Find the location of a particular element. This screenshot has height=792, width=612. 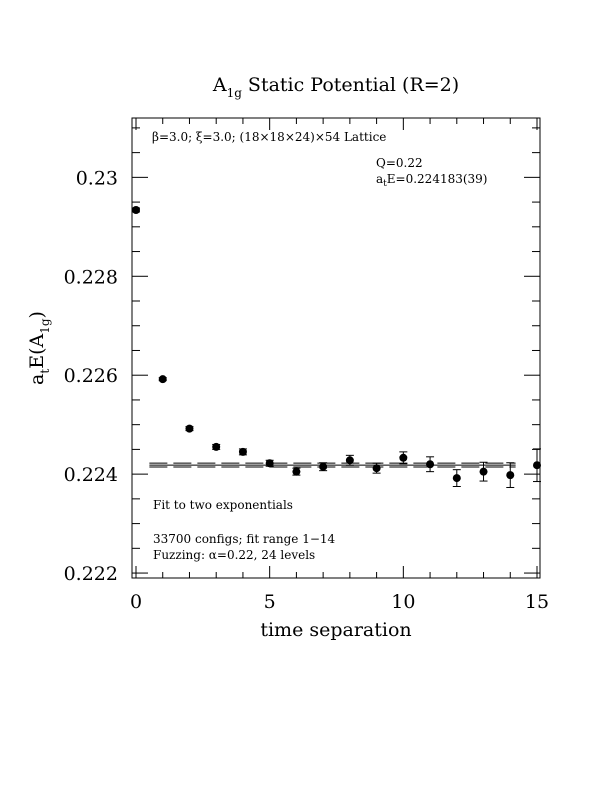

configs-annotation: 33700 configs; fit range 1−14 is located at coordinates (244, 539).